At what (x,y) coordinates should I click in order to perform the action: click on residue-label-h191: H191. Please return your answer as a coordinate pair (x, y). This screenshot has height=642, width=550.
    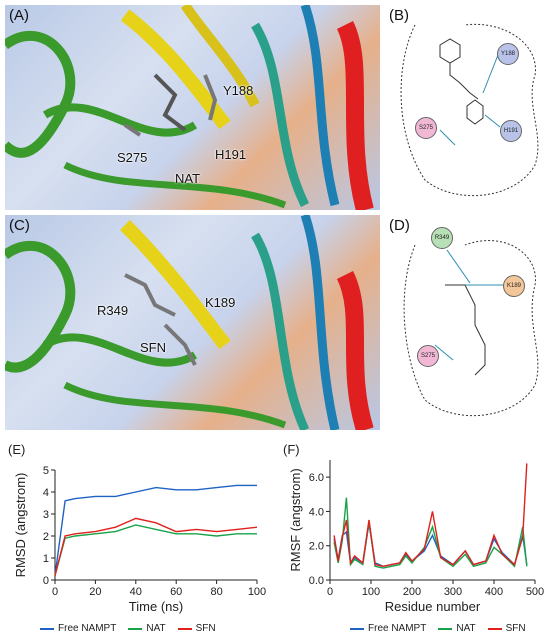
    Looking at the image, I should click on (231, 154).